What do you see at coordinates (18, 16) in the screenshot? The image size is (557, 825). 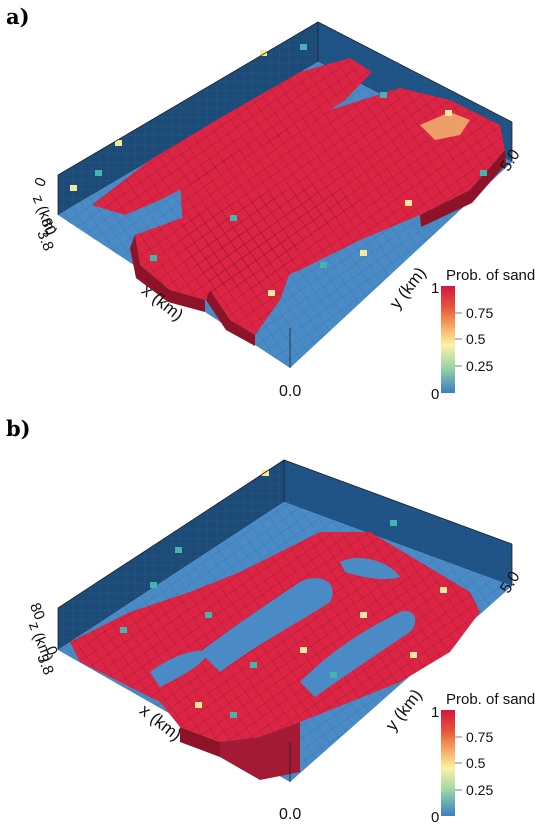 I see `panel-label: a)` at bounding box center [18, 16].